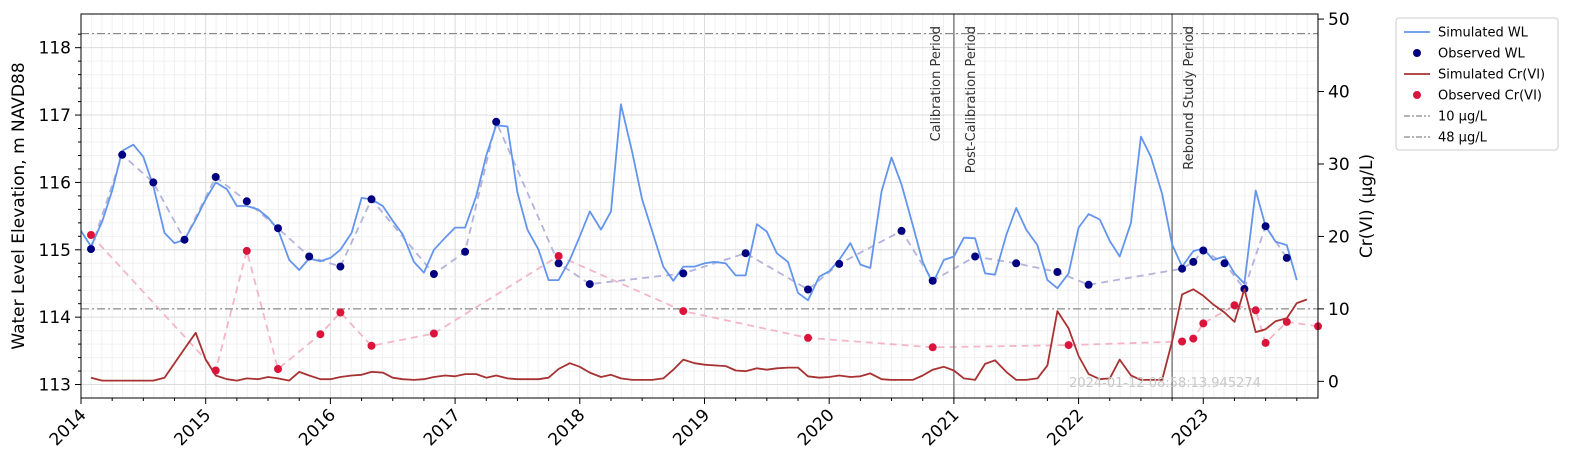 The width and height of the screenshot is (1572, 467). Describe the element at coordinates (1483, 33) in the screenshot. I see `legend-label: Simulated WL` at that location.